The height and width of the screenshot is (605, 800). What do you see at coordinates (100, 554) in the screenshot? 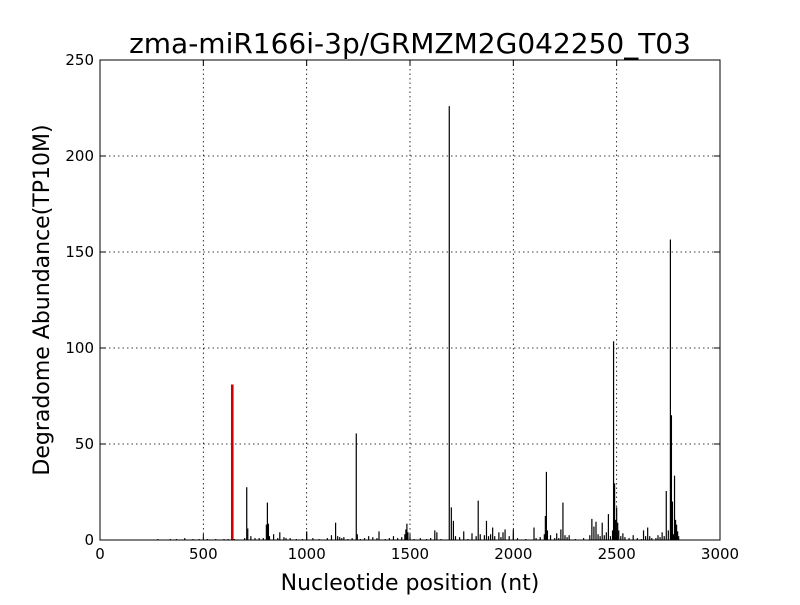
I see `x-tick-label: 0` at bounding box center [100, 554].